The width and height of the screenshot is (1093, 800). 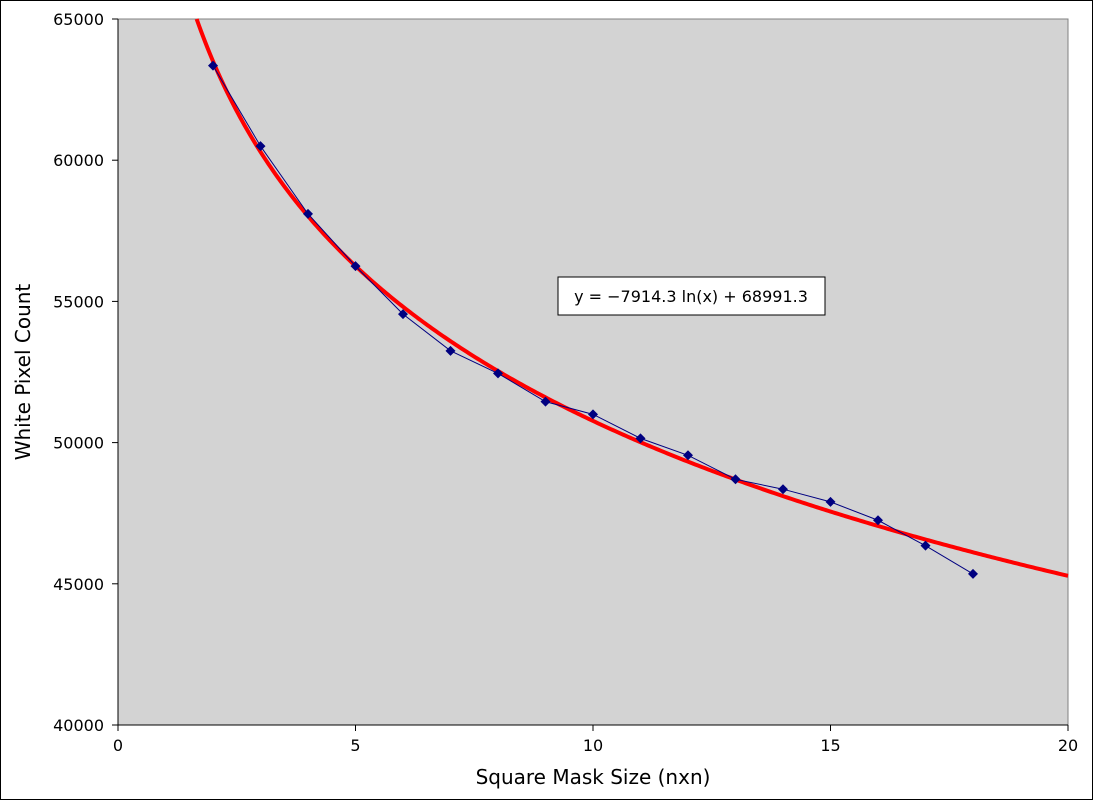 I want to click on y-tick-label: 45000, so click(x=78, y=584).